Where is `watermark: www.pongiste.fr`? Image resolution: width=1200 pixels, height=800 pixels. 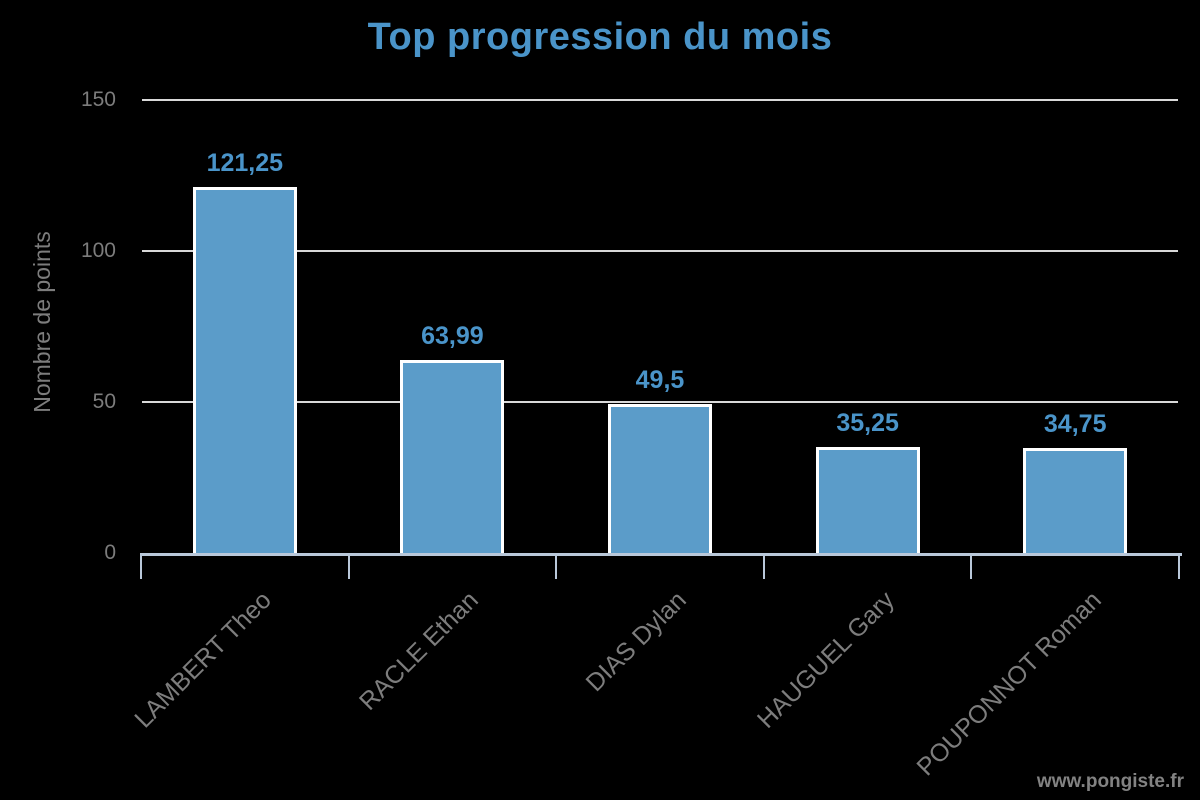
watermark: www.pongiste.fr is located at coordinates (1110, 781).